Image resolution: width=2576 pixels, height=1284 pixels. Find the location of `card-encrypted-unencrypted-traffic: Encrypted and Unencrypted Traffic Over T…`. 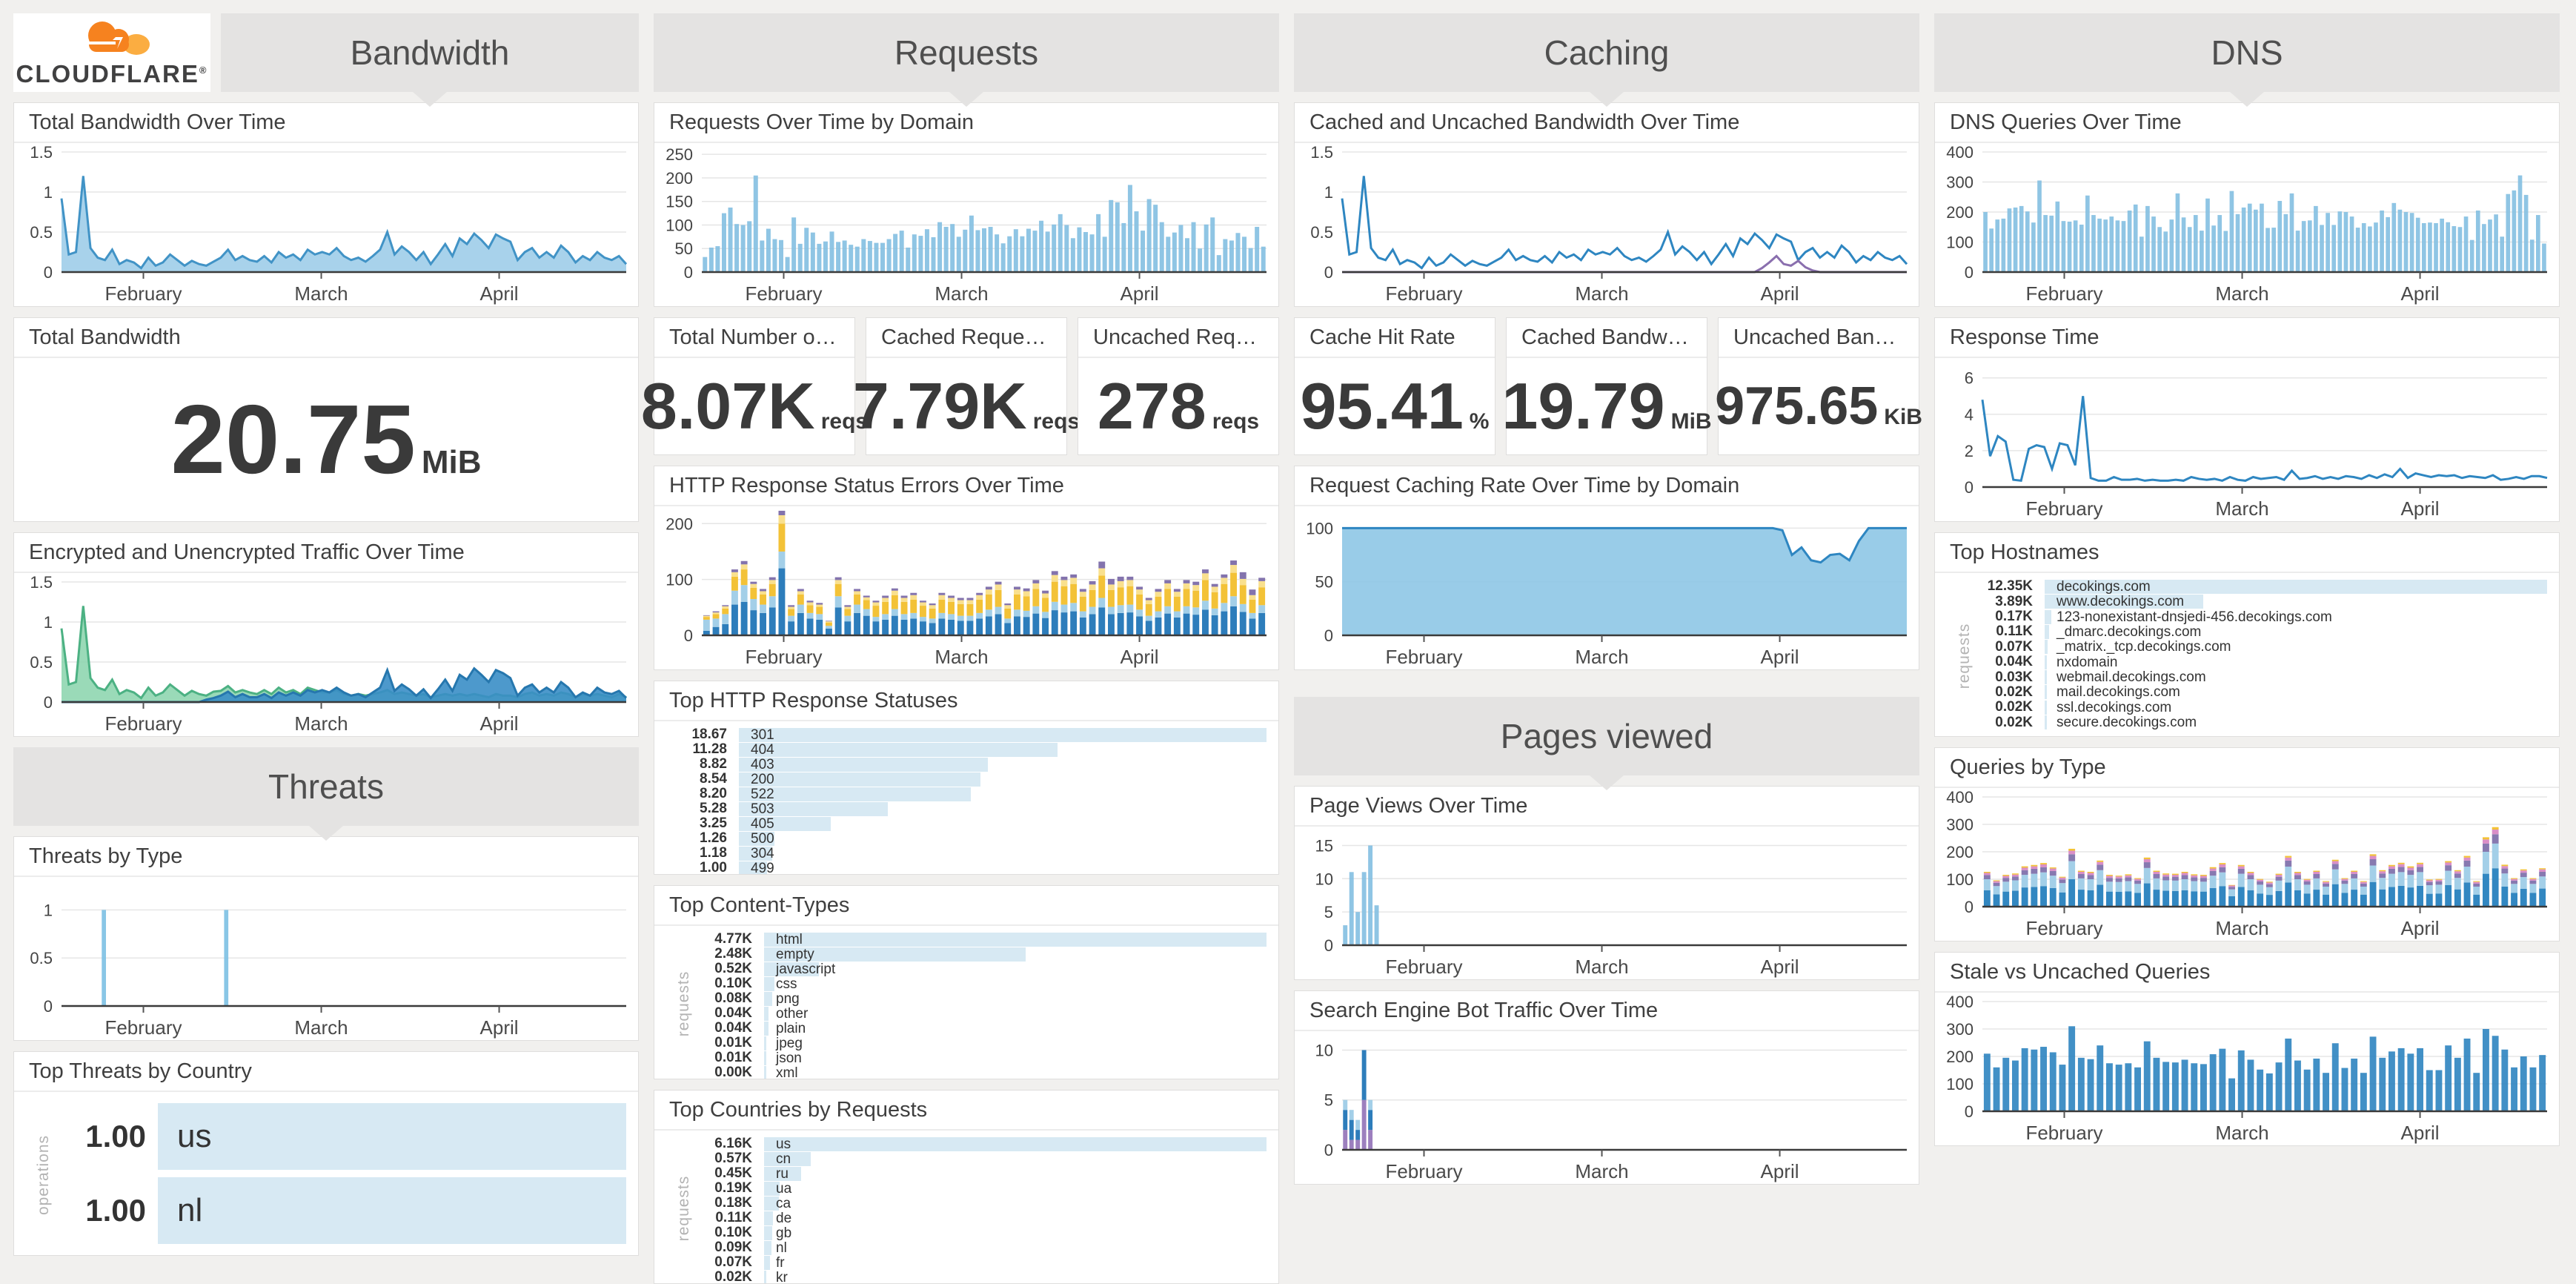

card-encrypted-unencrypted-traffic: Encrypted and Unencrypted Traffic Over T… is located at coordinates (326, 634).